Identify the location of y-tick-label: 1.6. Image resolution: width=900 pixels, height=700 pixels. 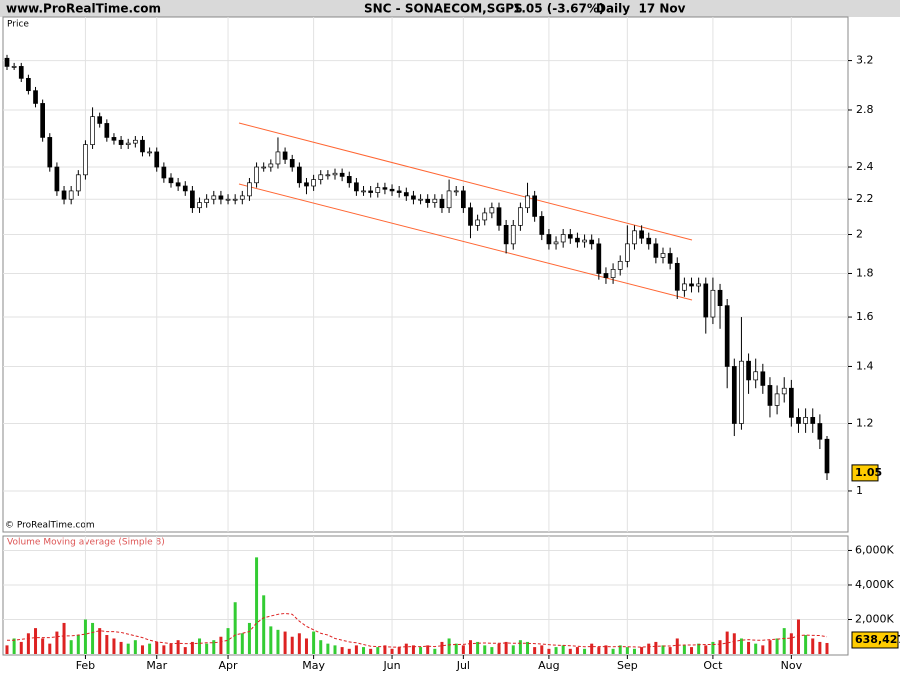
(865, 316).